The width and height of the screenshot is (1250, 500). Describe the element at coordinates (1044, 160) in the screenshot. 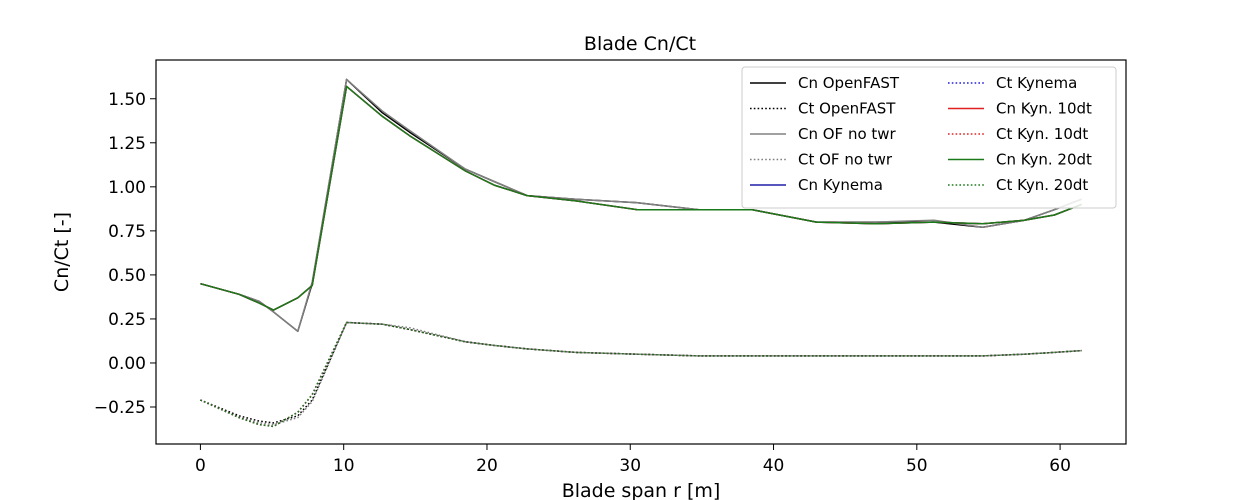

I see `legend-label: Cn Kyn. 20dt` at that location.